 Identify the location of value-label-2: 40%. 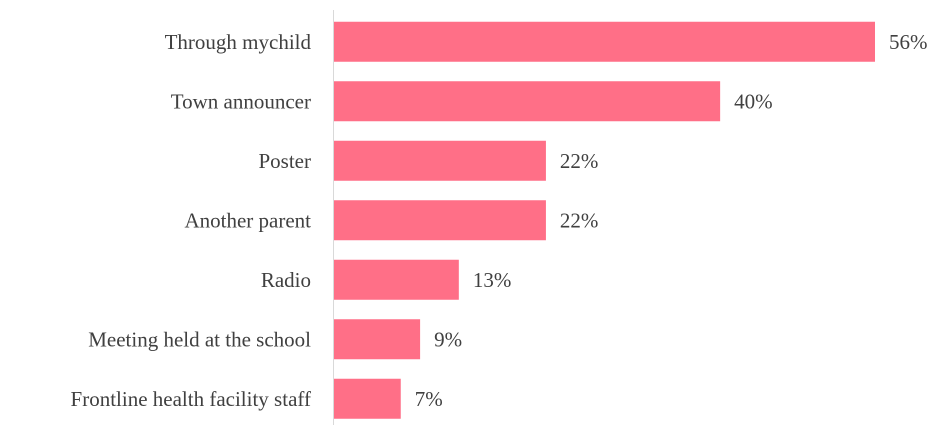
(753, 101).